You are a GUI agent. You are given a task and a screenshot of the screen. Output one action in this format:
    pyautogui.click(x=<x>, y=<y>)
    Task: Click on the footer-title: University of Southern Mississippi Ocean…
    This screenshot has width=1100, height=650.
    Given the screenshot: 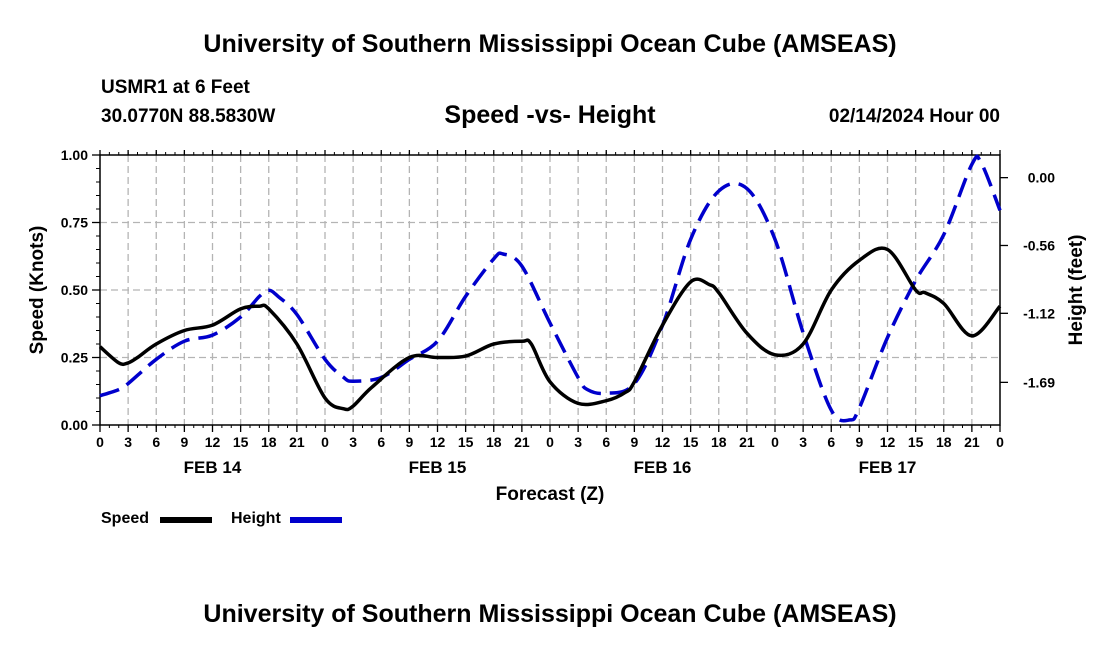 What is the action you would take?
    pyautogui.click(x=550, y=614)
    